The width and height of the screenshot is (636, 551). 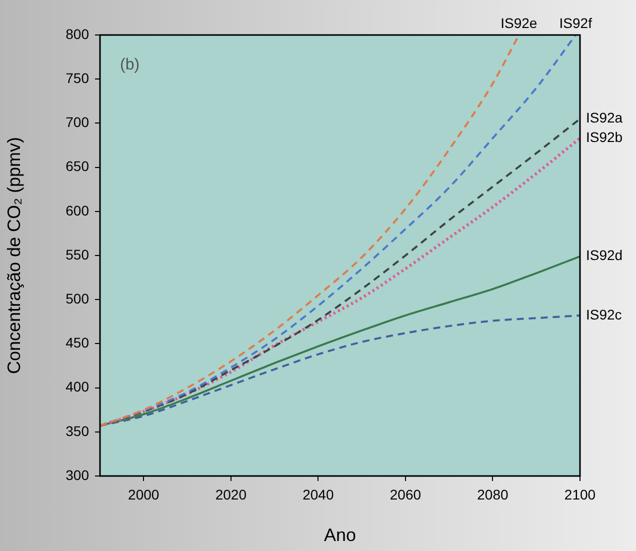 I want to click on x-tick-label: 2020, so click(x=231, y=494).